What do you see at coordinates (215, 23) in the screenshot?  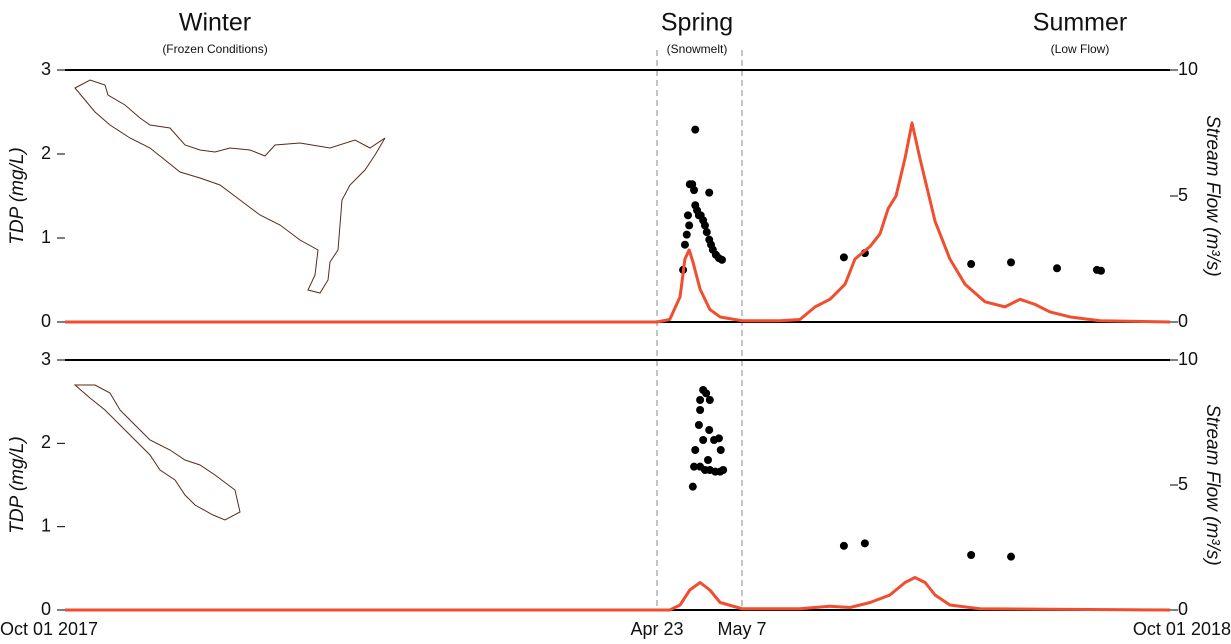 I see `season-title: Winter` at bounding box center [215, 23].